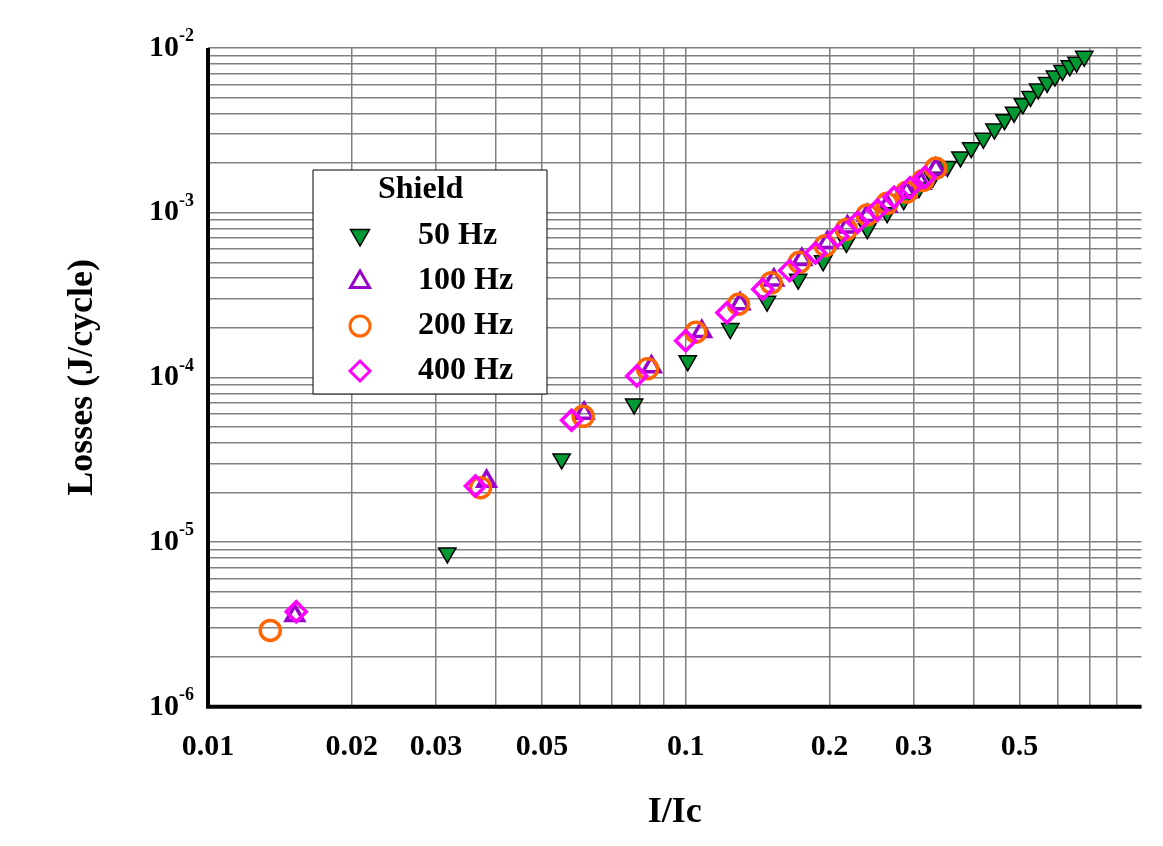  What do you see at coordinates (1019, 744) in the screenshot?
I see `x-tick-label: 0.5` at bounding box center [1019, 744].